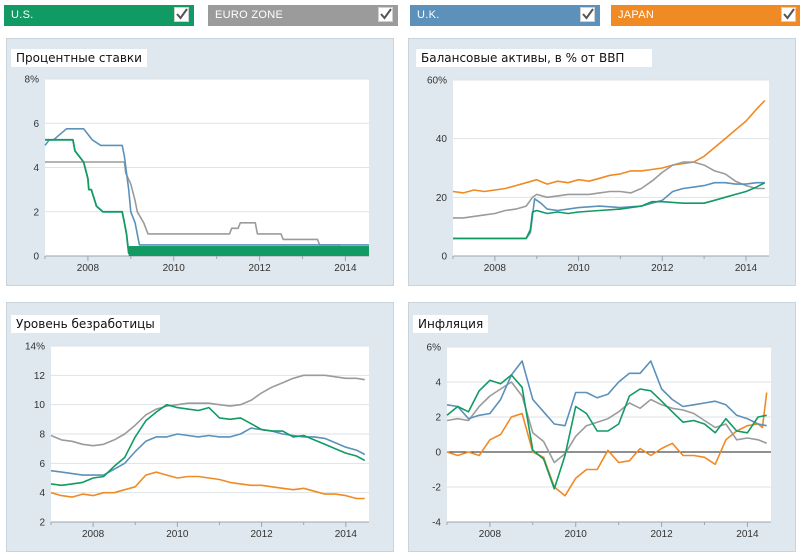 This screenshot has width=800, height=558. Describe the element at coordinates (428, 15) in the screenshot. I see `legend-label-uk: U.K.` at that location.